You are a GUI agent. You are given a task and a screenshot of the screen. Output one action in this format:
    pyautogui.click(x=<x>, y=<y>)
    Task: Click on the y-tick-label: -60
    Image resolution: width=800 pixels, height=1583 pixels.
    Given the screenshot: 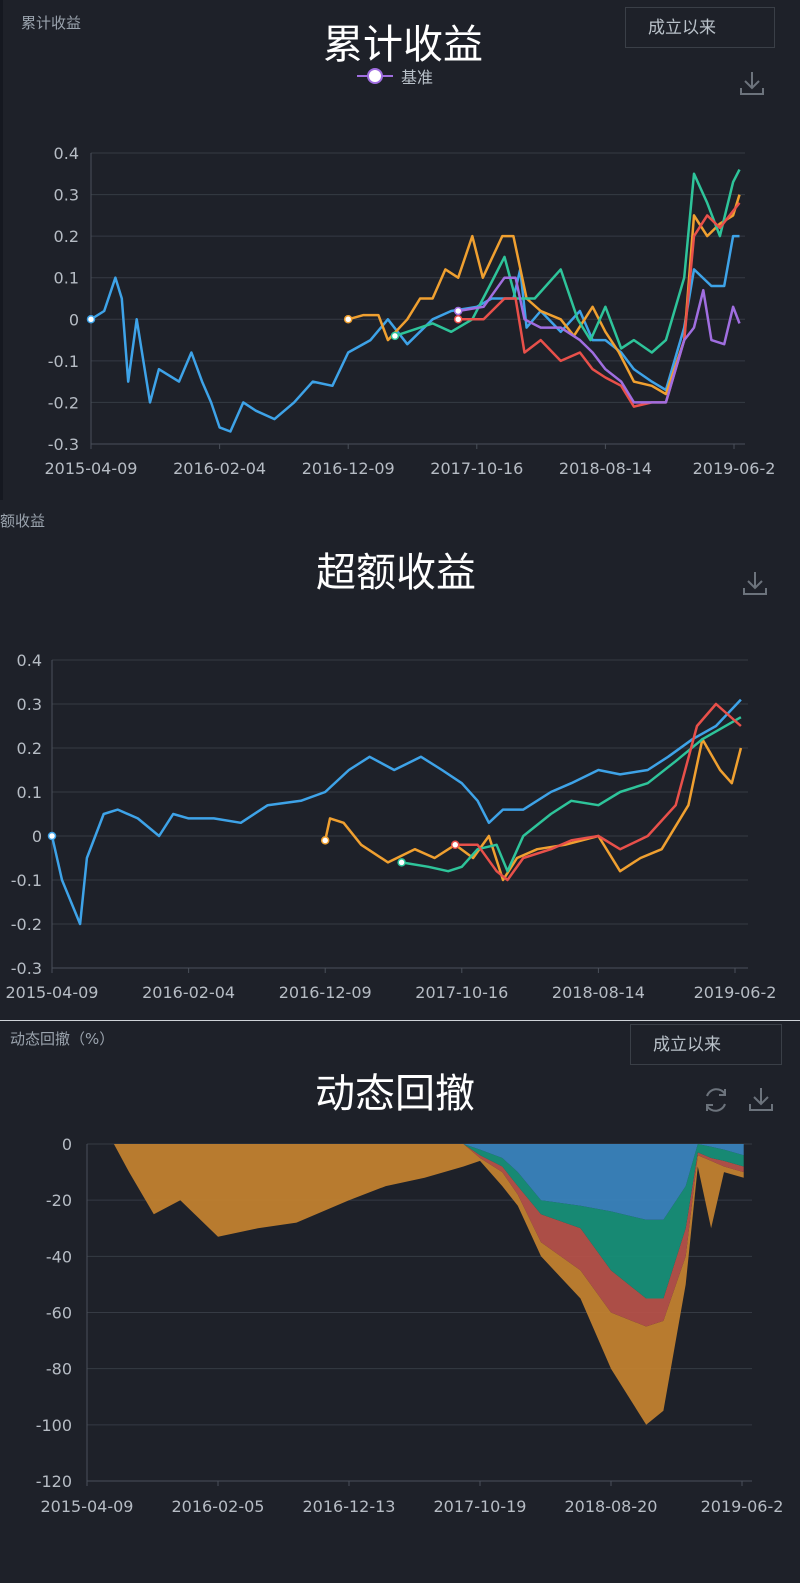 What is the action you would take?
    pyautogui.click(x=59, y=1313)
    